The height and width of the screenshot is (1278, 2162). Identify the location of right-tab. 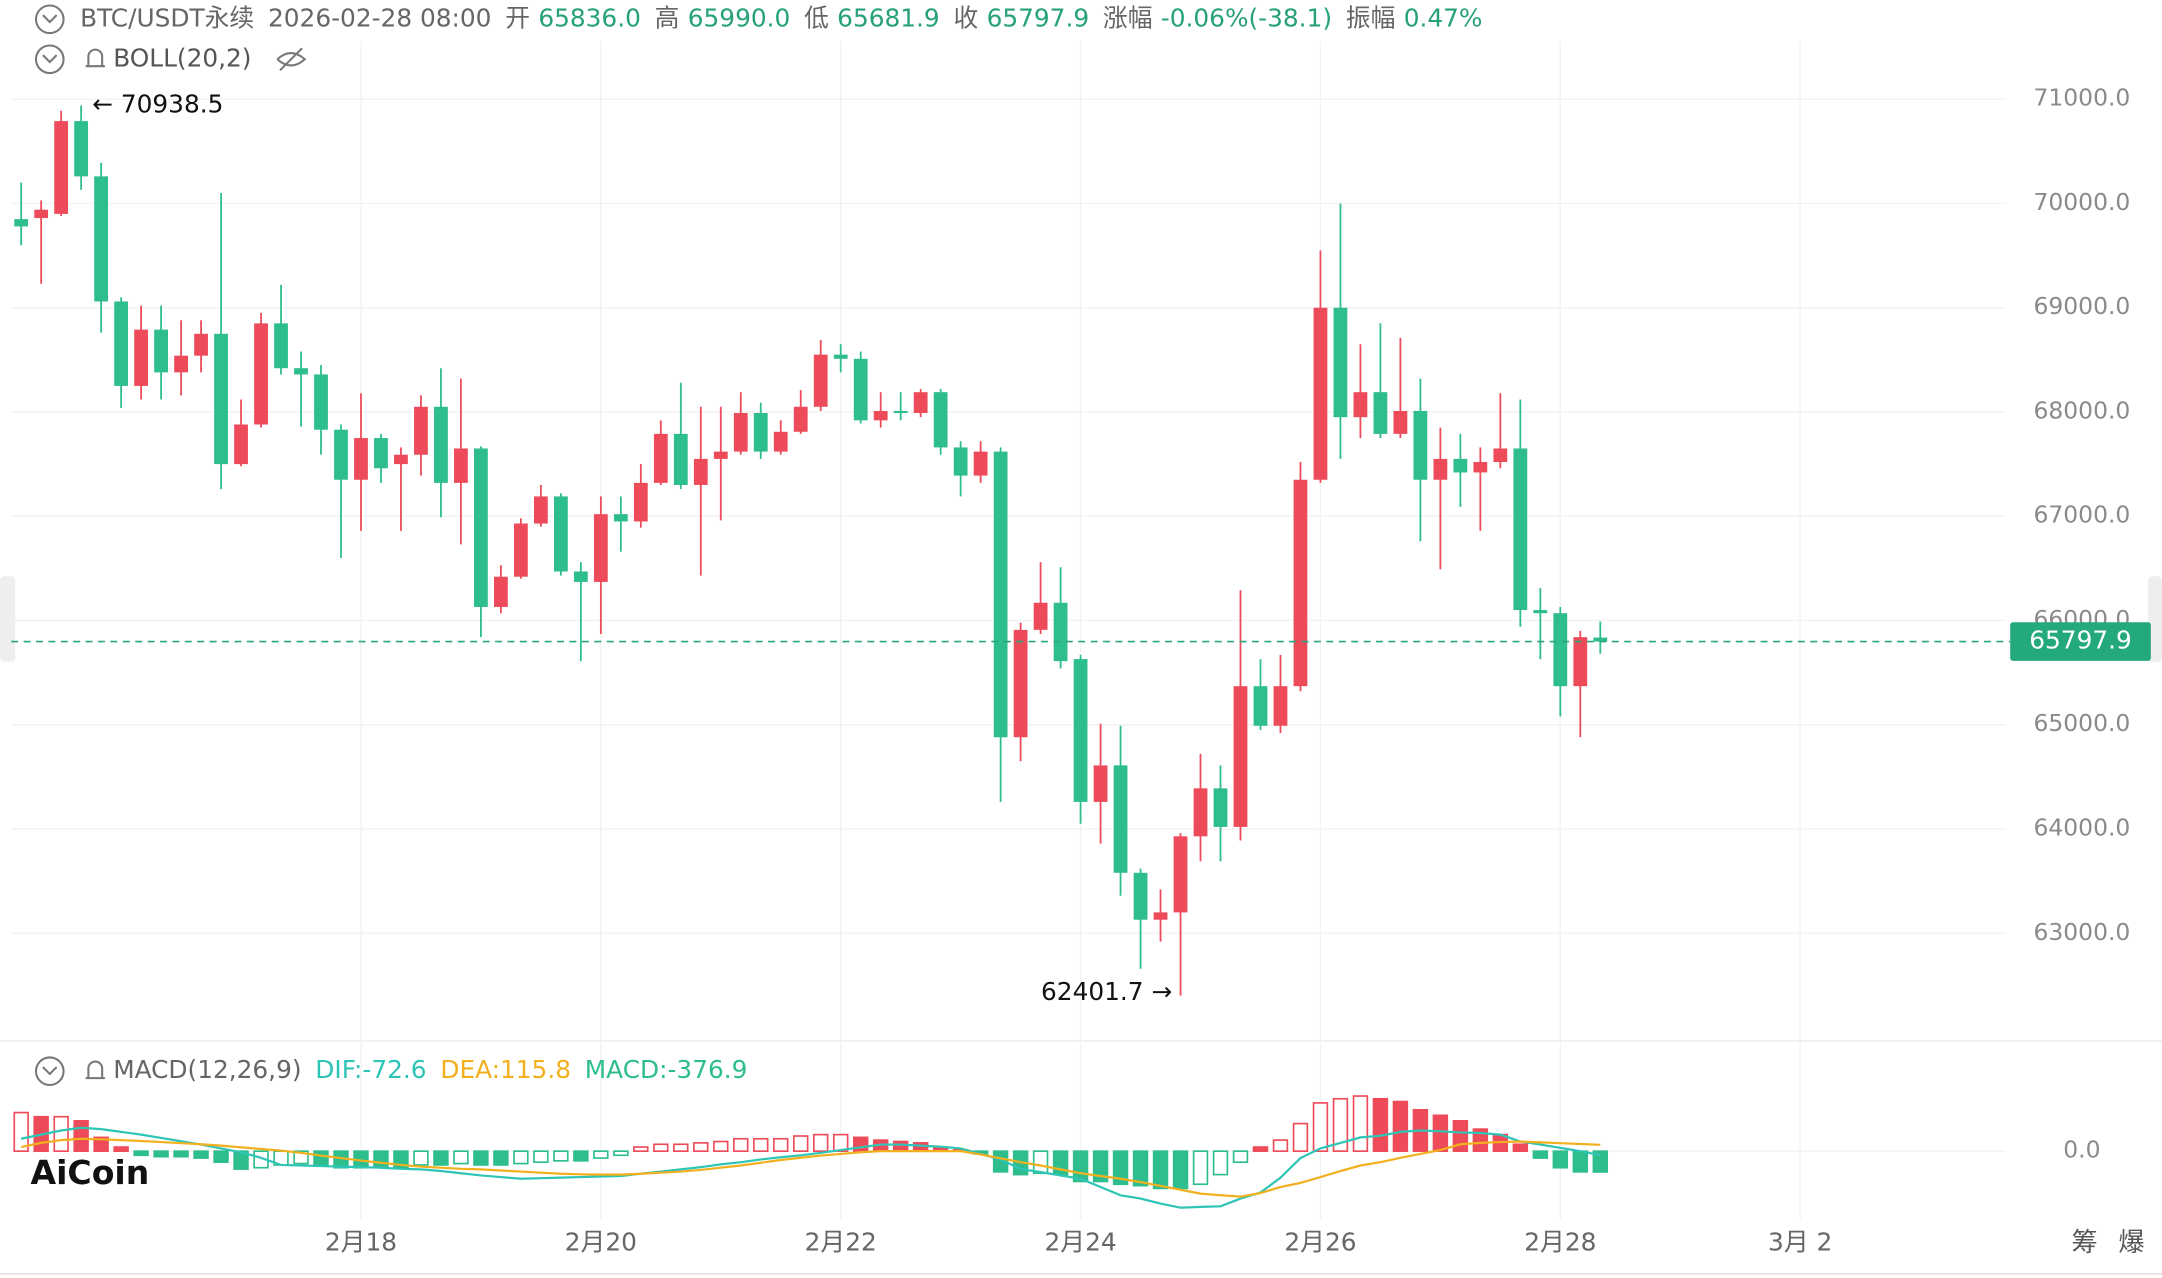
(2155, 619).